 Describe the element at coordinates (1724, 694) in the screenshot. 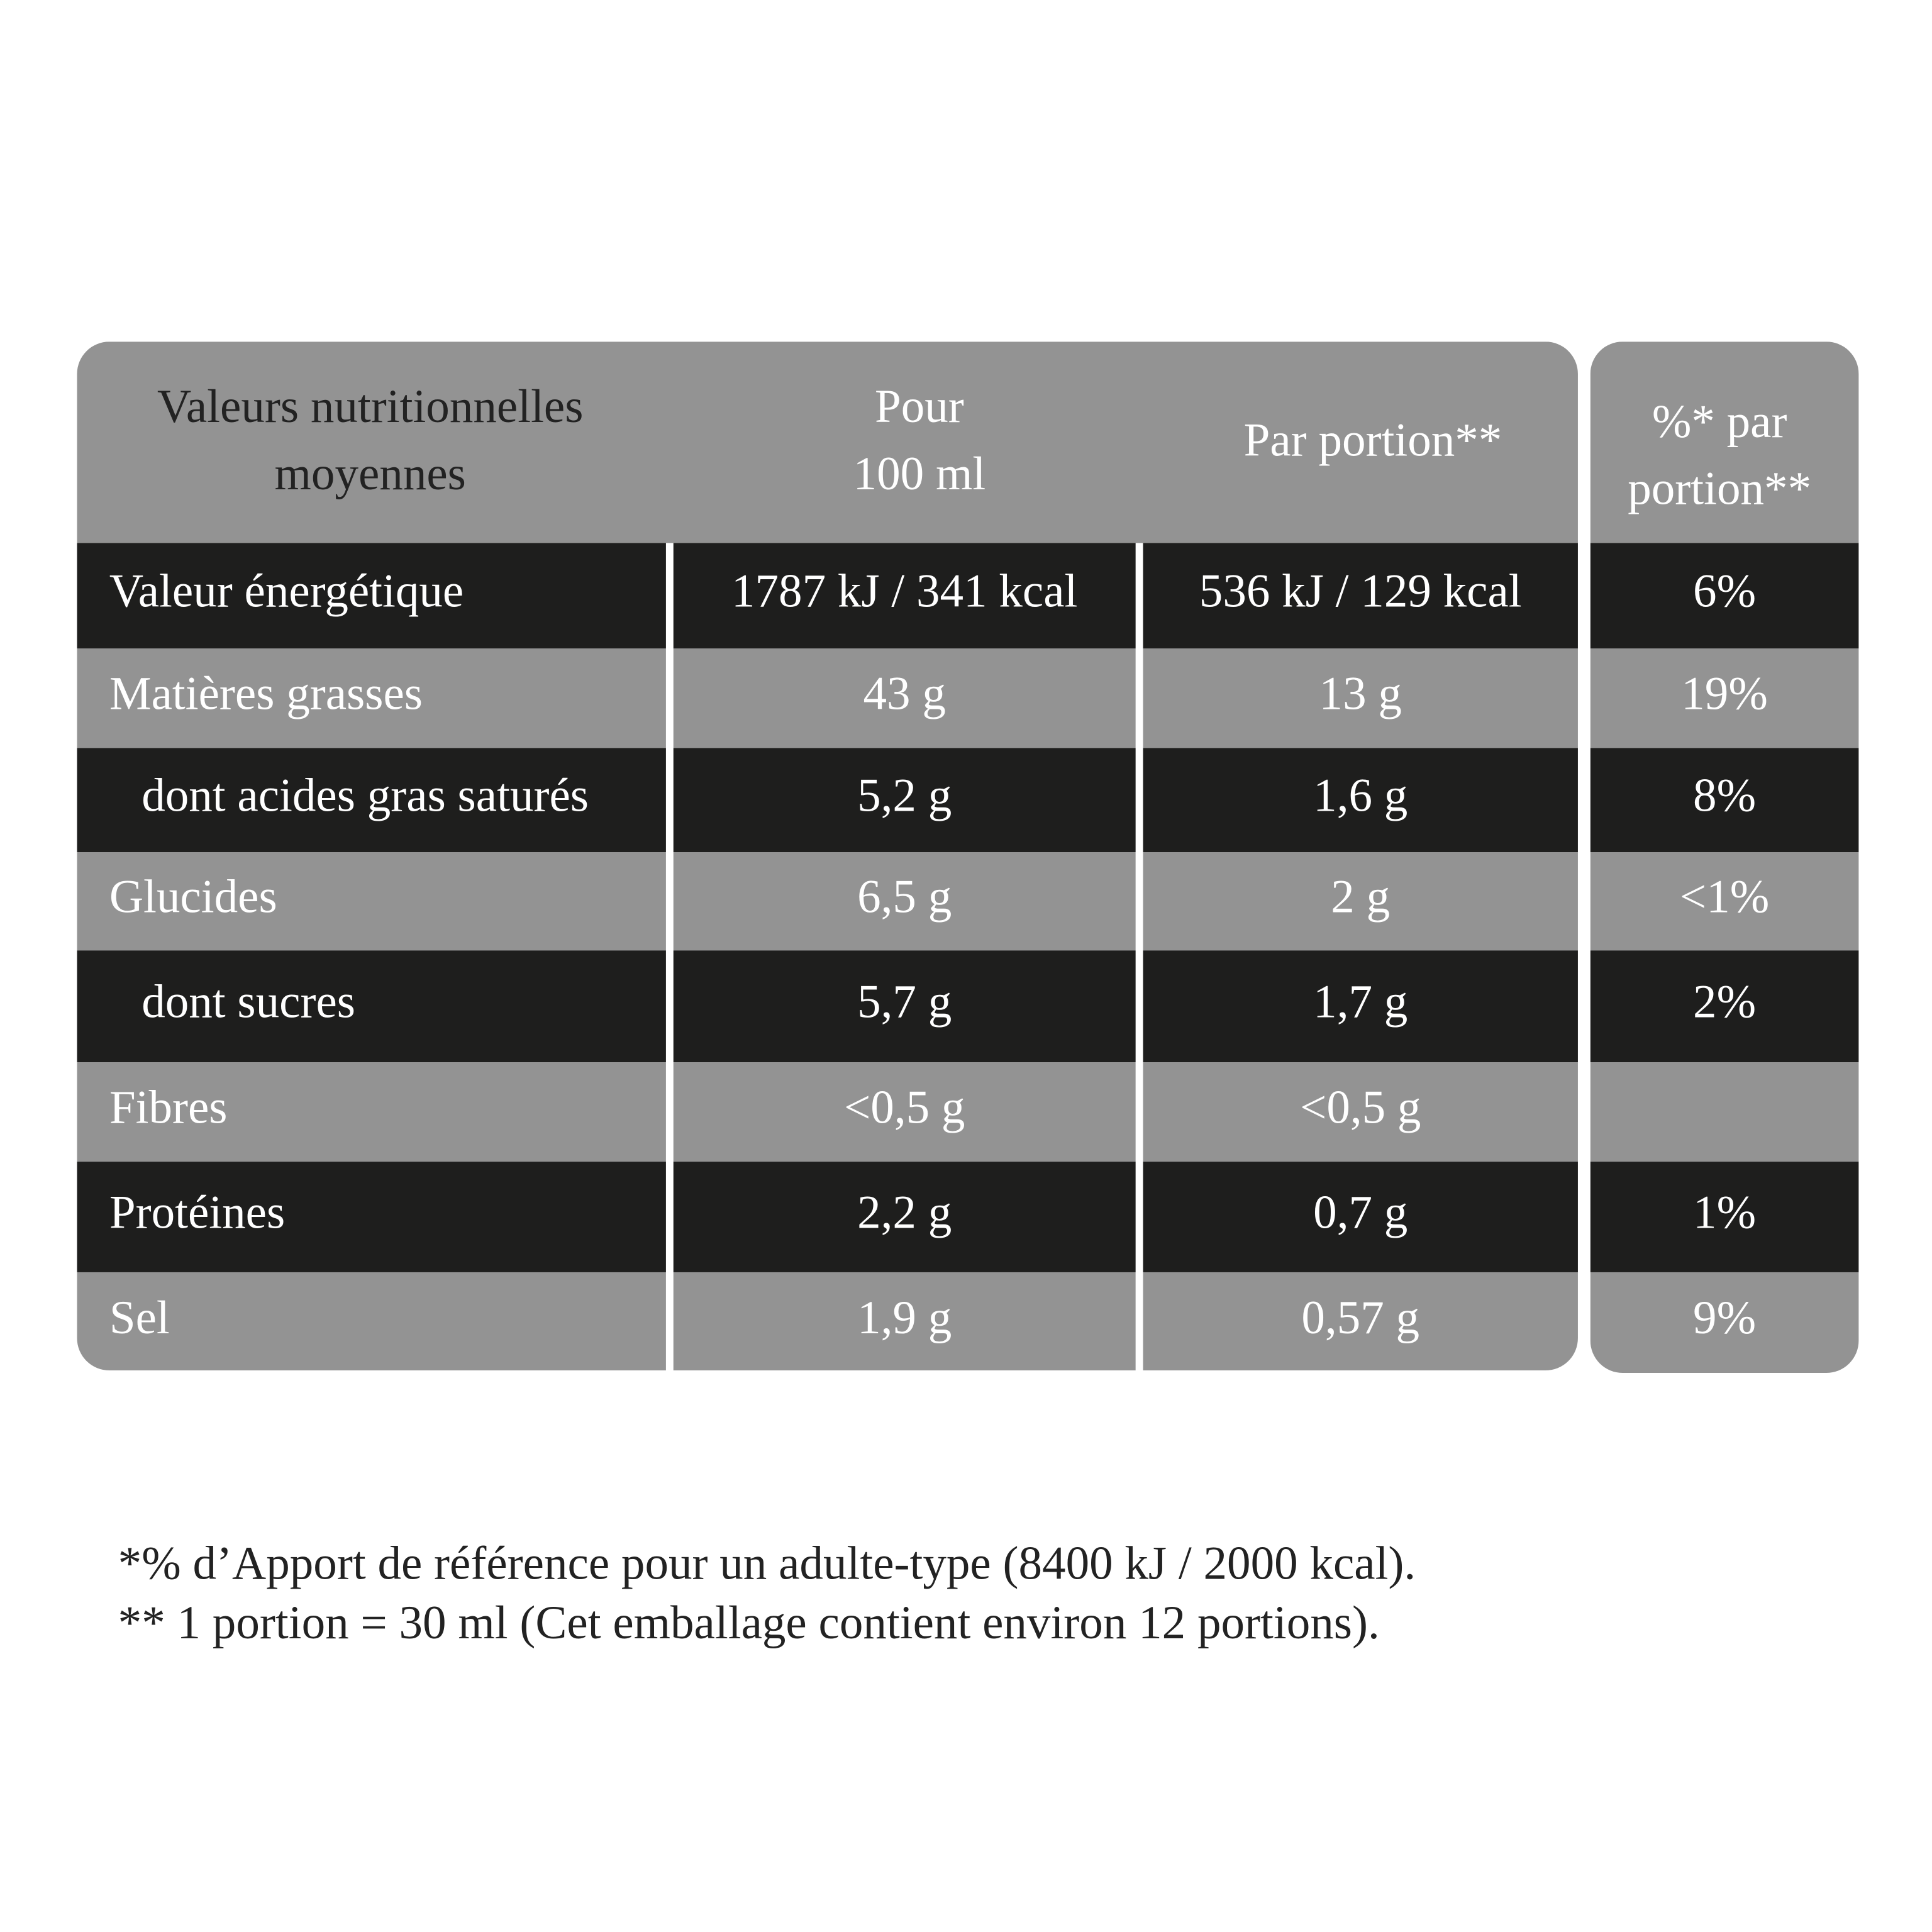

I see `cell: 19%` at that location.